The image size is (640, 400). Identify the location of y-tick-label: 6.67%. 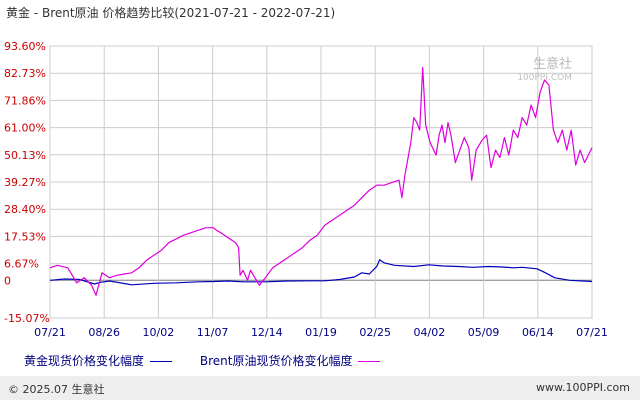
(21, 264).